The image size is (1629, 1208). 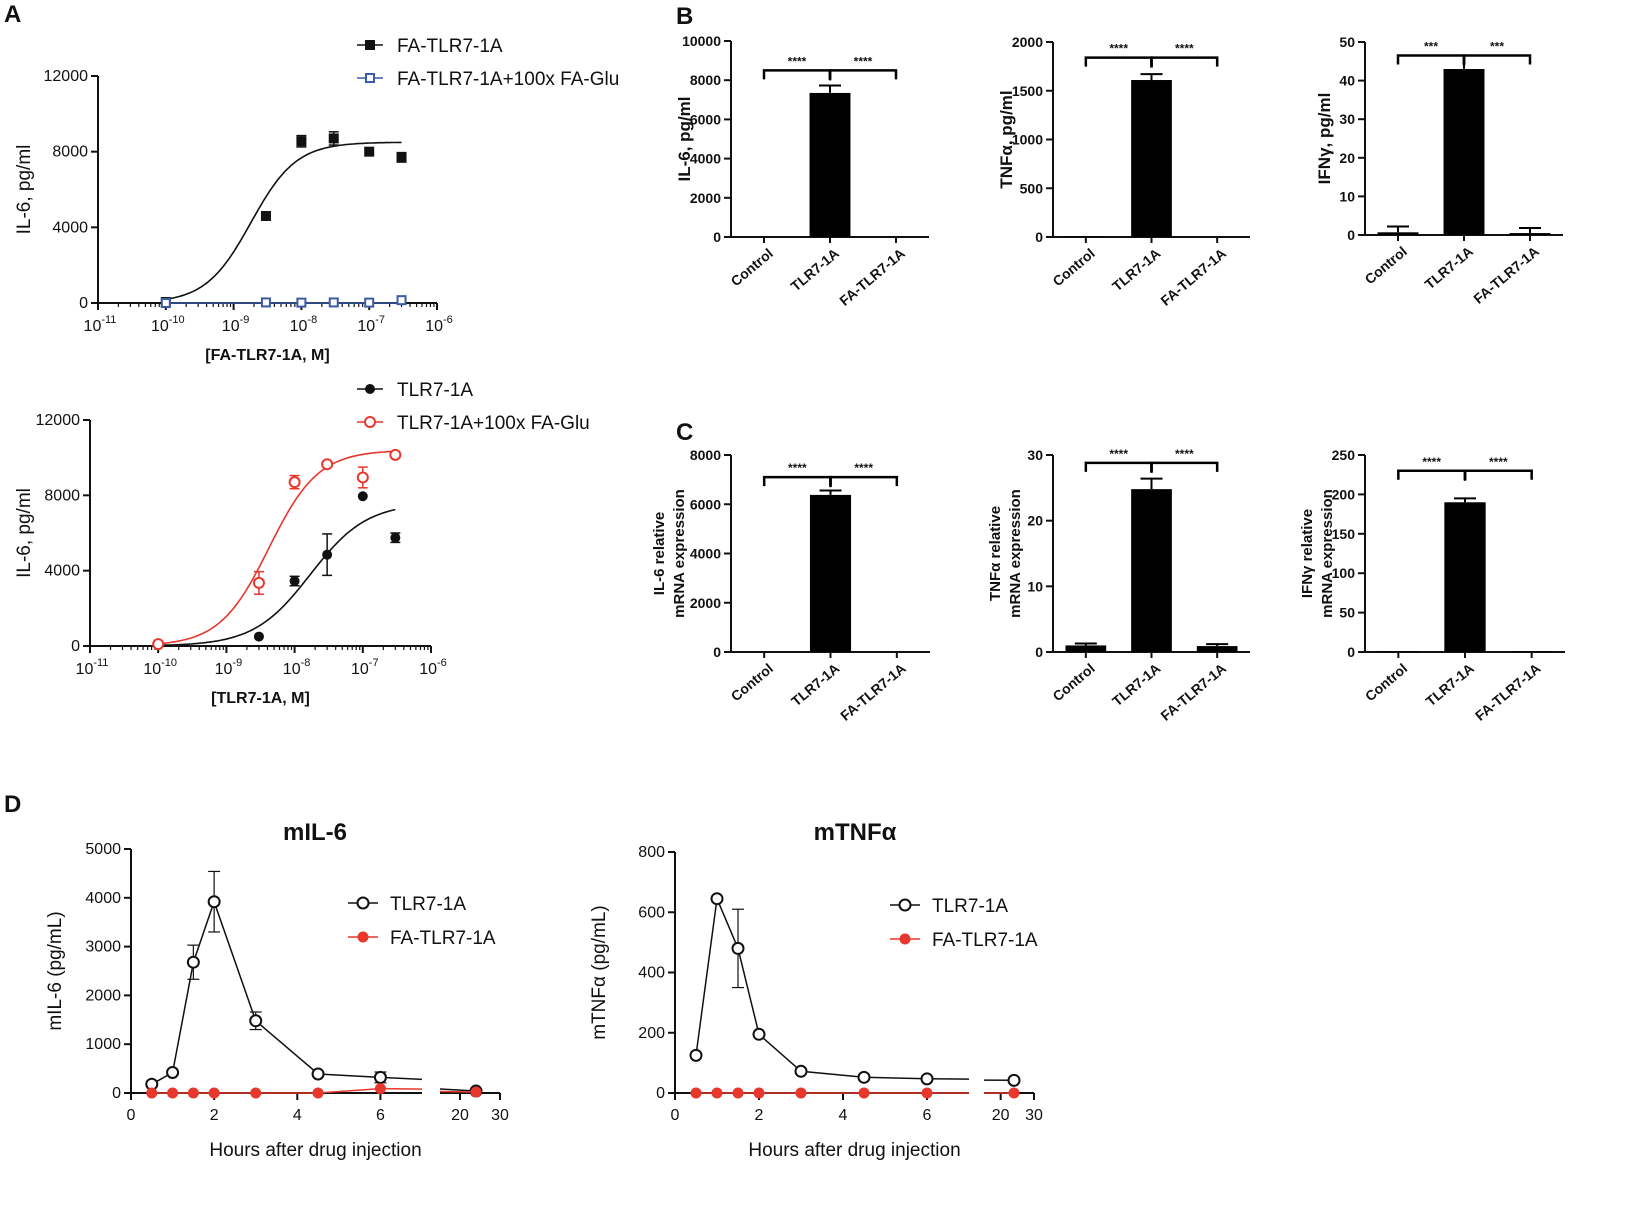 I want to click on B1-significance-bracket, so click(x=863, y=74).